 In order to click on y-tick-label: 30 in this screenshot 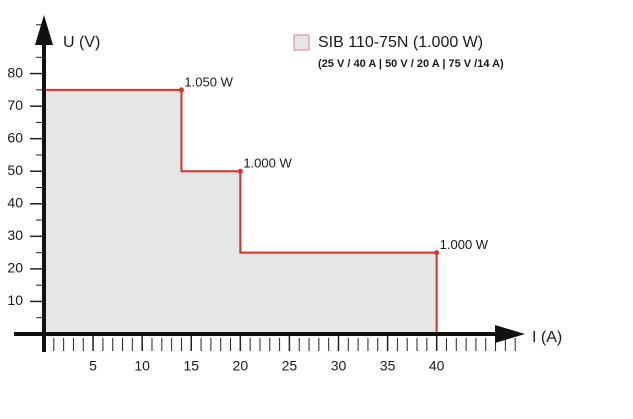, I will do `click(15, 235)`.